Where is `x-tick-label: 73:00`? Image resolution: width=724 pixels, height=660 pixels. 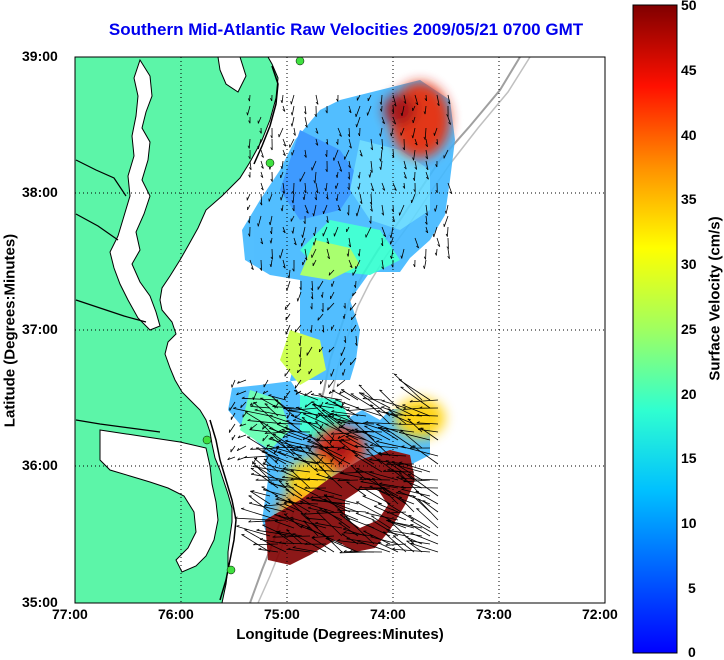
x-tick-label: 73:00 is located at coordinates (494, 614).